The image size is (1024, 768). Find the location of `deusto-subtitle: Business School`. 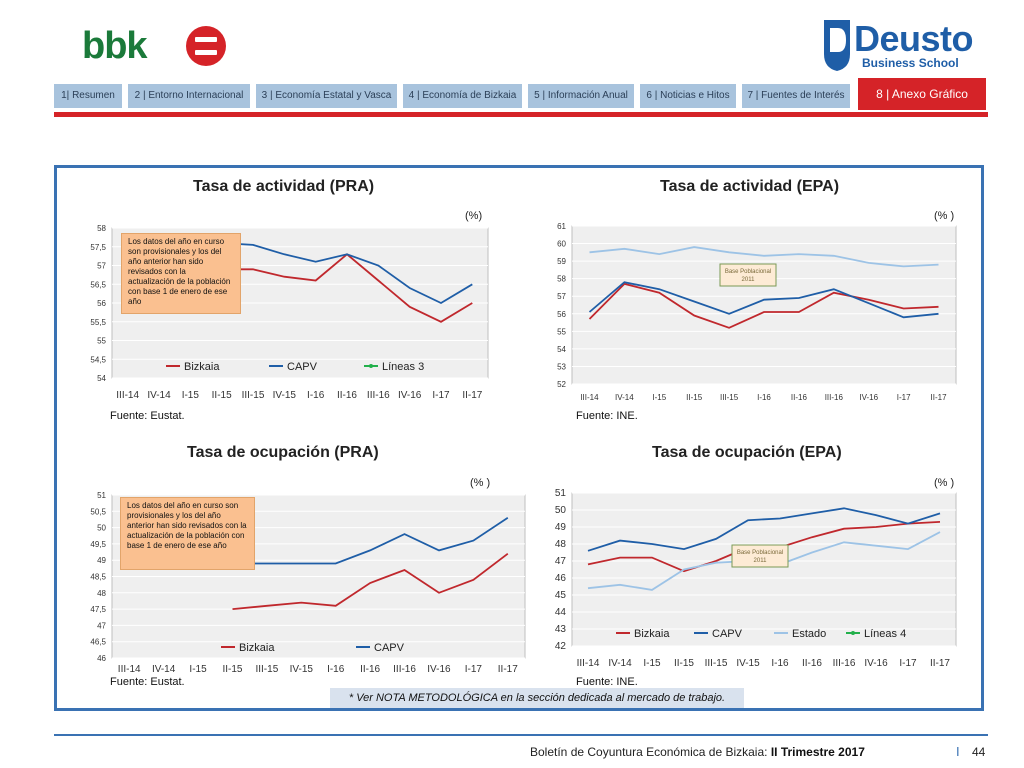

deusto-subtitle: Business School is located at coordinates (910, 63).